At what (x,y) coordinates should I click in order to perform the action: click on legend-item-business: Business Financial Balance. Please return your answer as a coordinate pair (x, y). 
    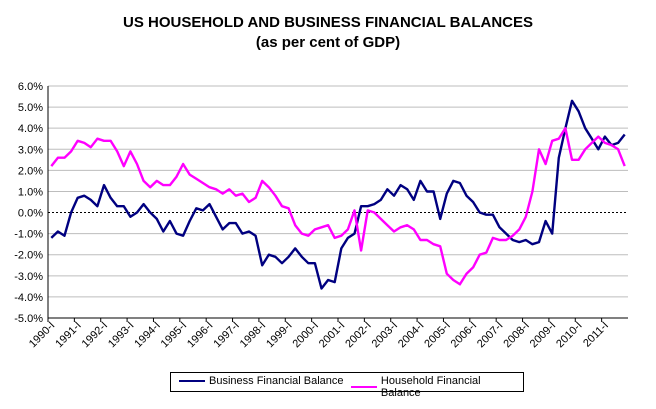
    Looking at the image, I should click on (261, 381).